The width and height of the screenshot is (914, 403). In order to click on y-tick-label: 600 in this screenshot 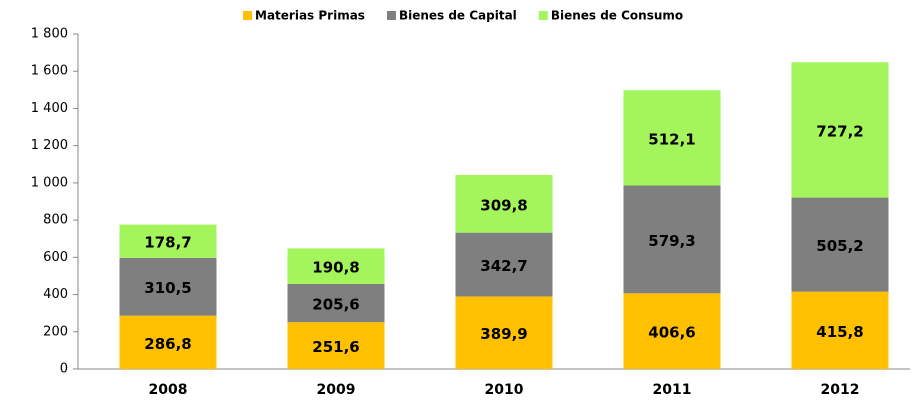, I will do `click(55, 257)`.